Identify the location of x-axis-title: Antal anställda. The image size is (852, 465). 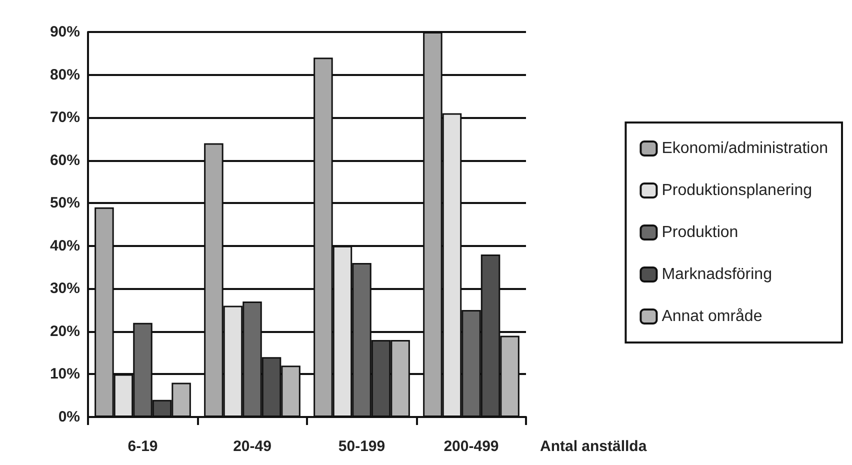
(594, 446).